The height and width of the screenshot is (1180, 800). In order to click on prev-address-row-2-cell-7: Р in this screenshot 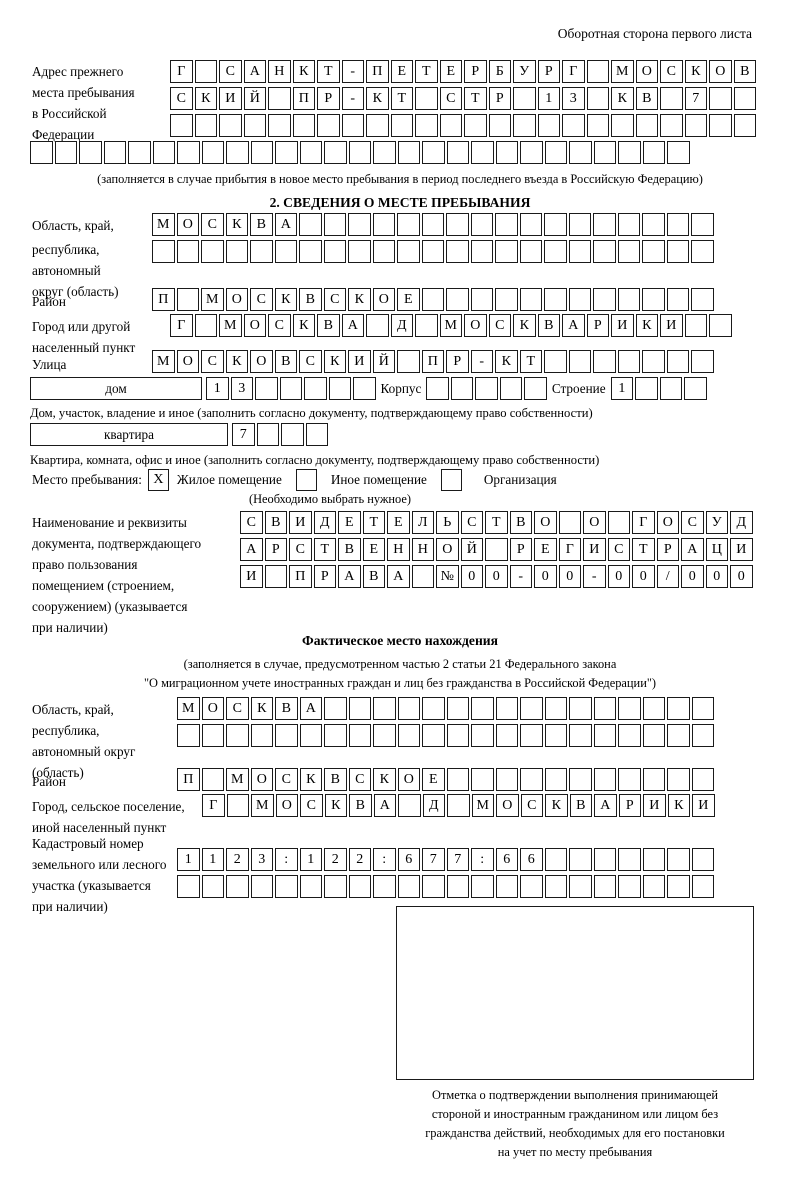, I will do `click(328, 98)`.